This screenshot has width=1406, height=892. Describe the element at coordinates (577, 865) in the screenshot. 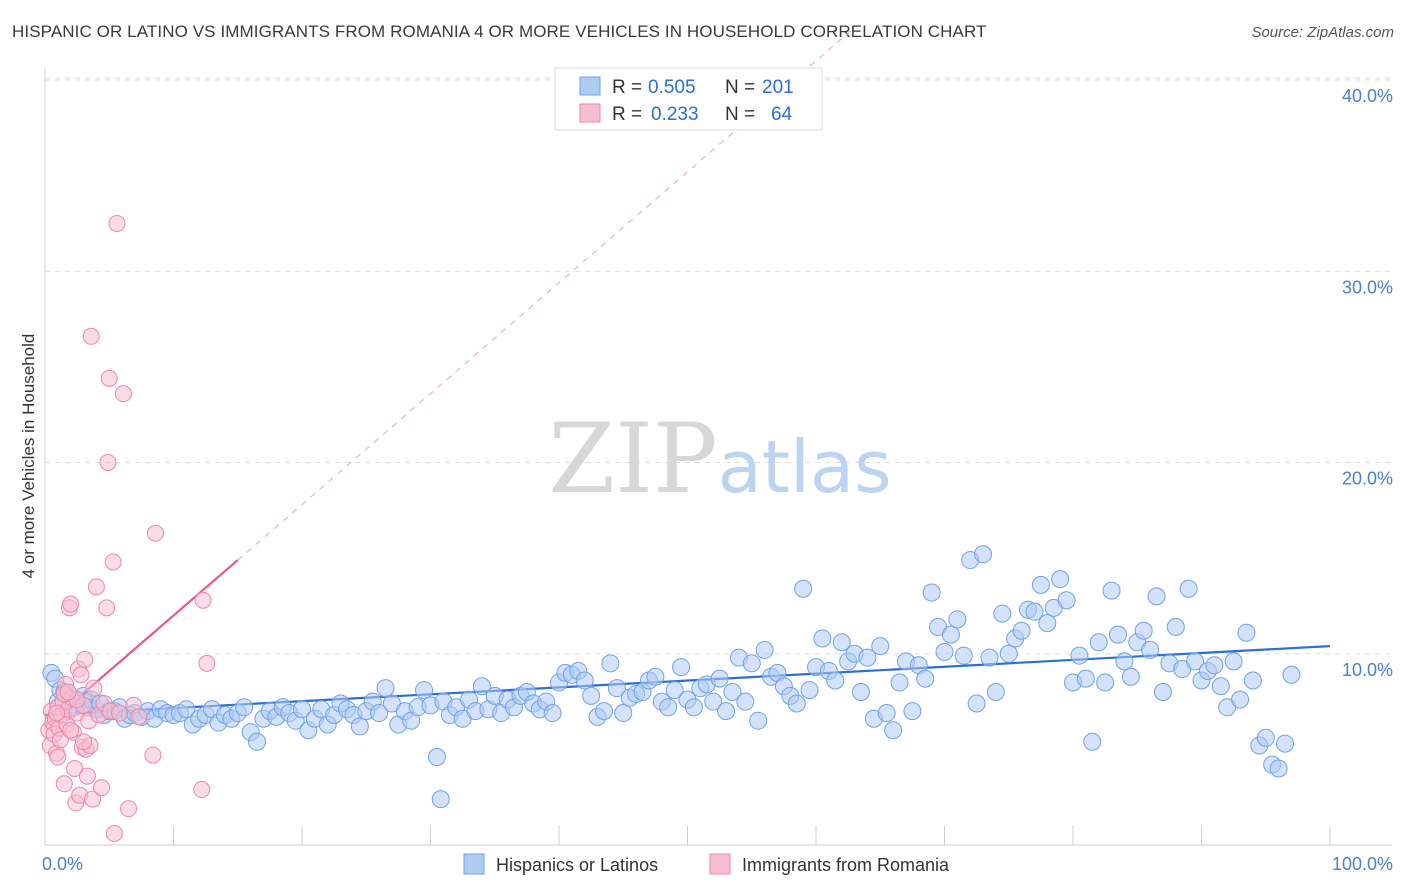

I see `legend-label-hispanics: Hispanics or Latinos` at that location.